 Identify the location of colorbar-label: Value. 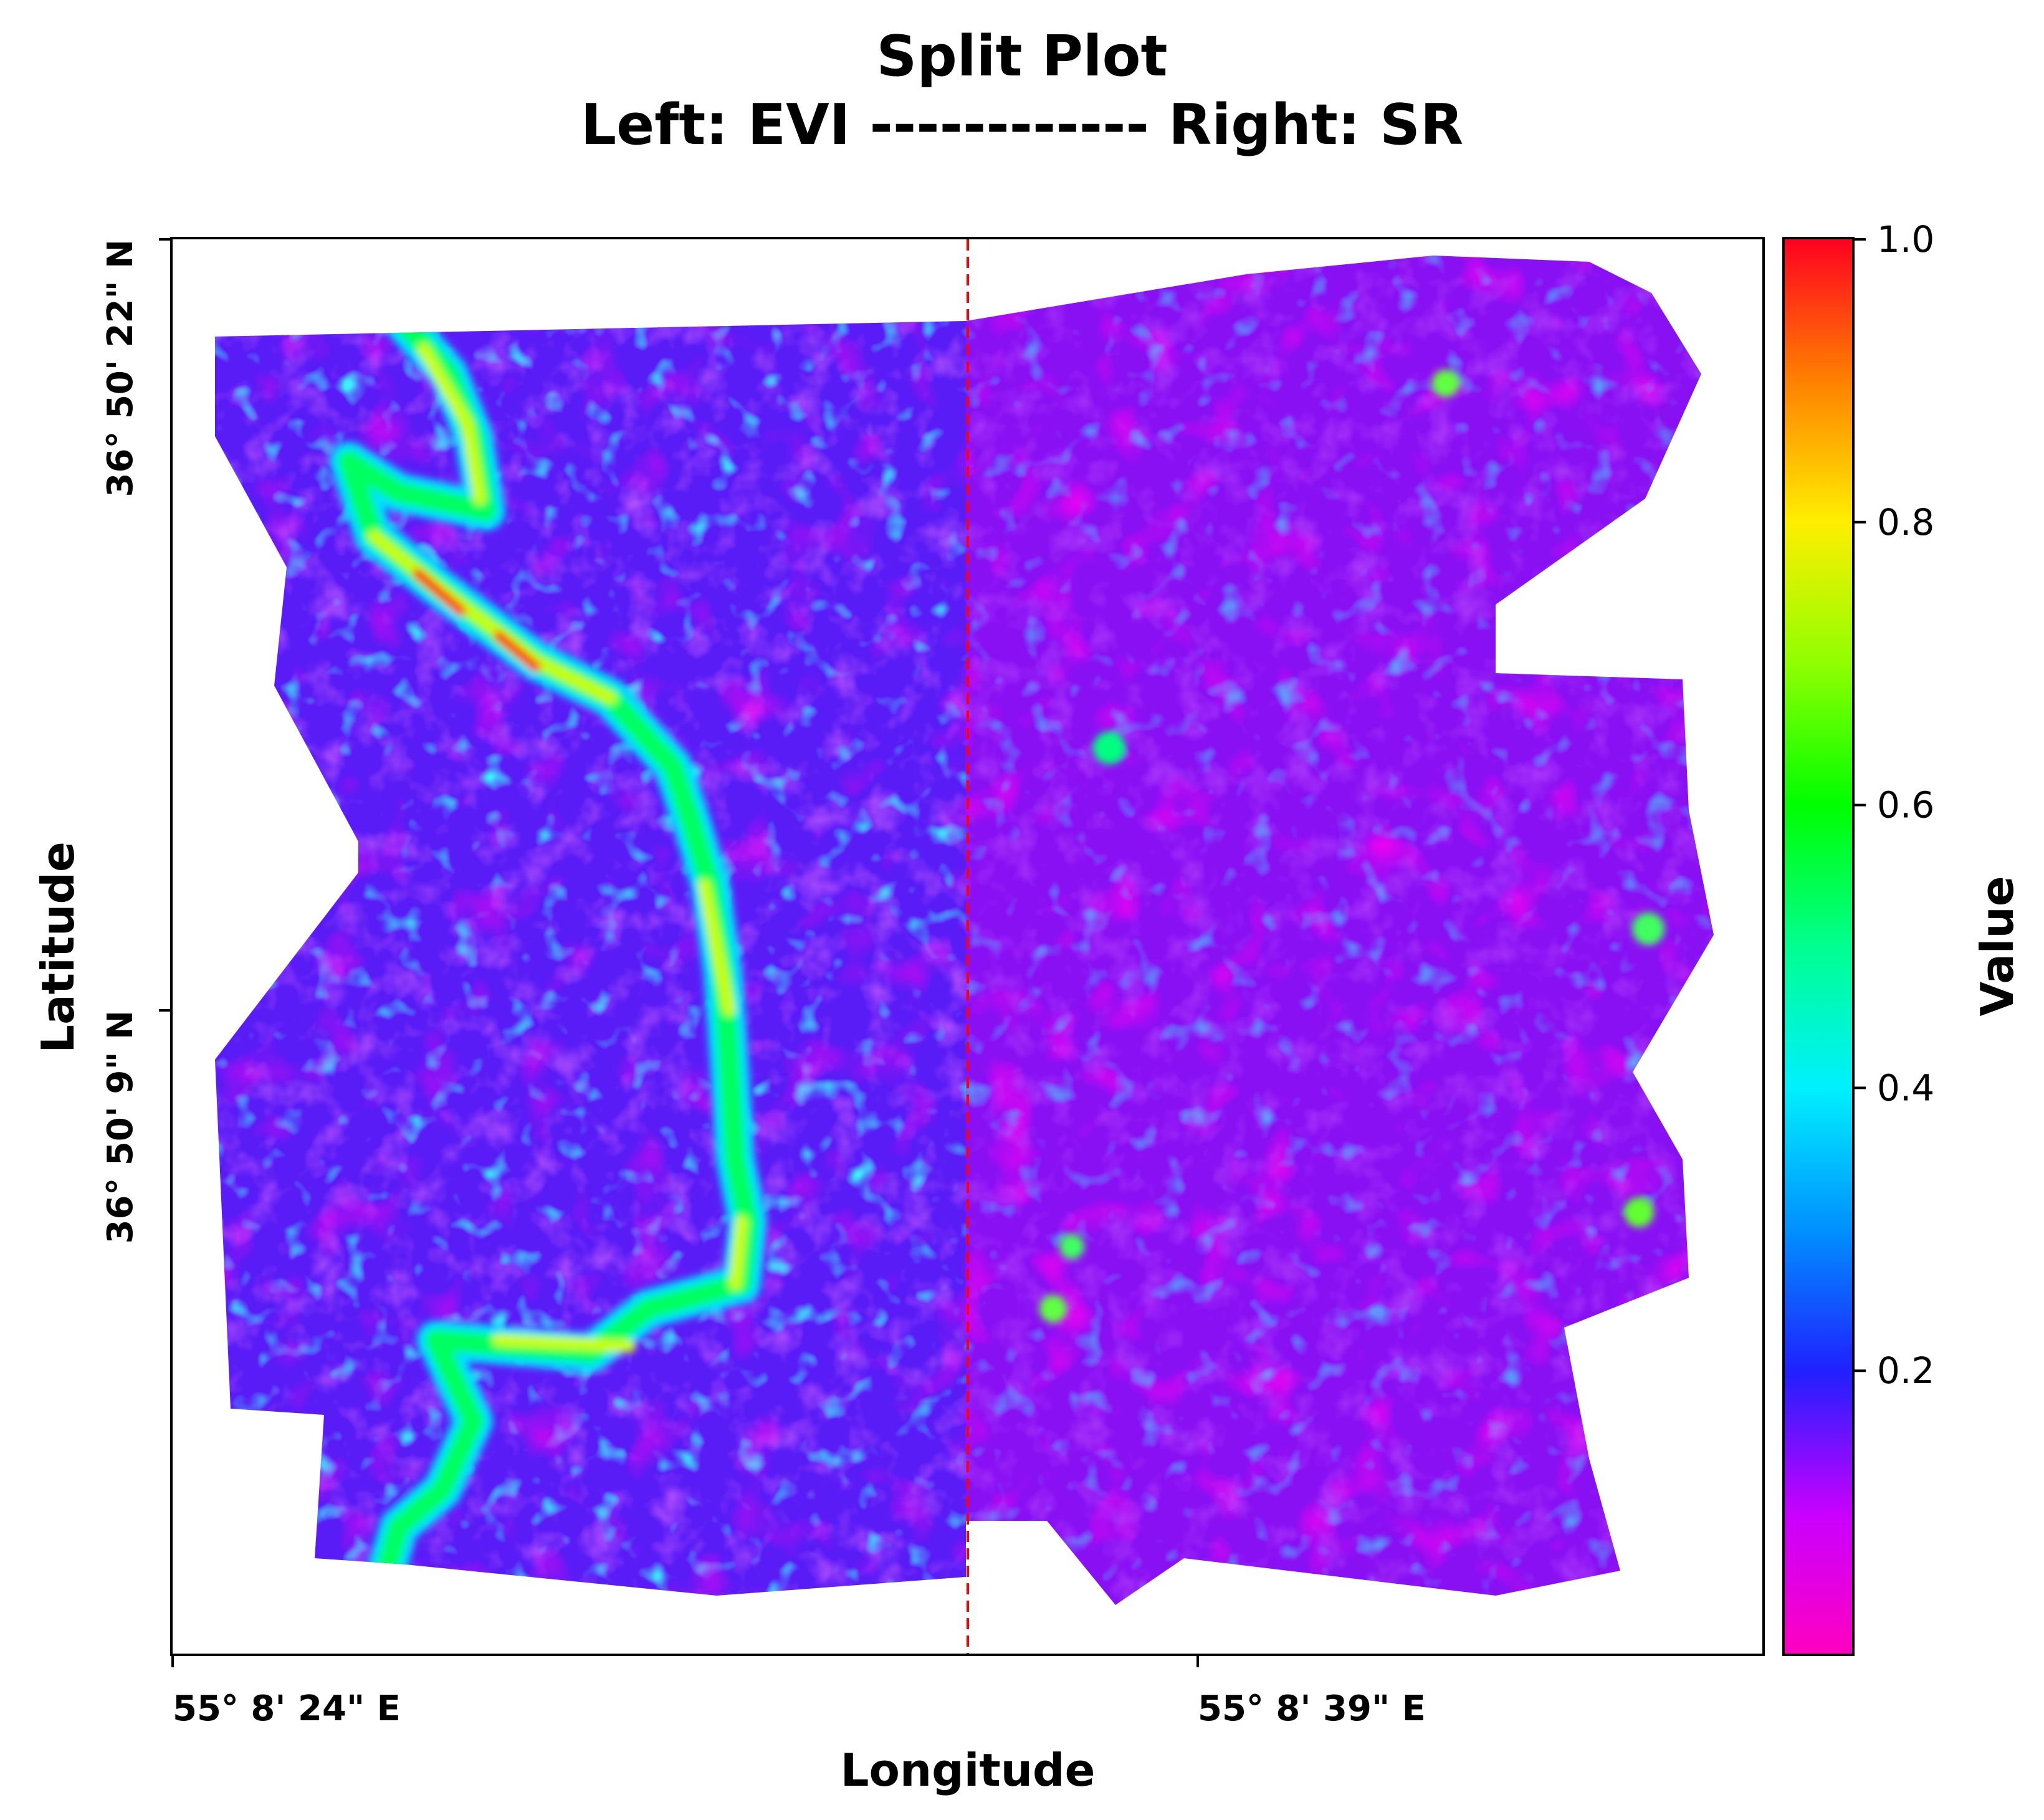
(1997, 946).